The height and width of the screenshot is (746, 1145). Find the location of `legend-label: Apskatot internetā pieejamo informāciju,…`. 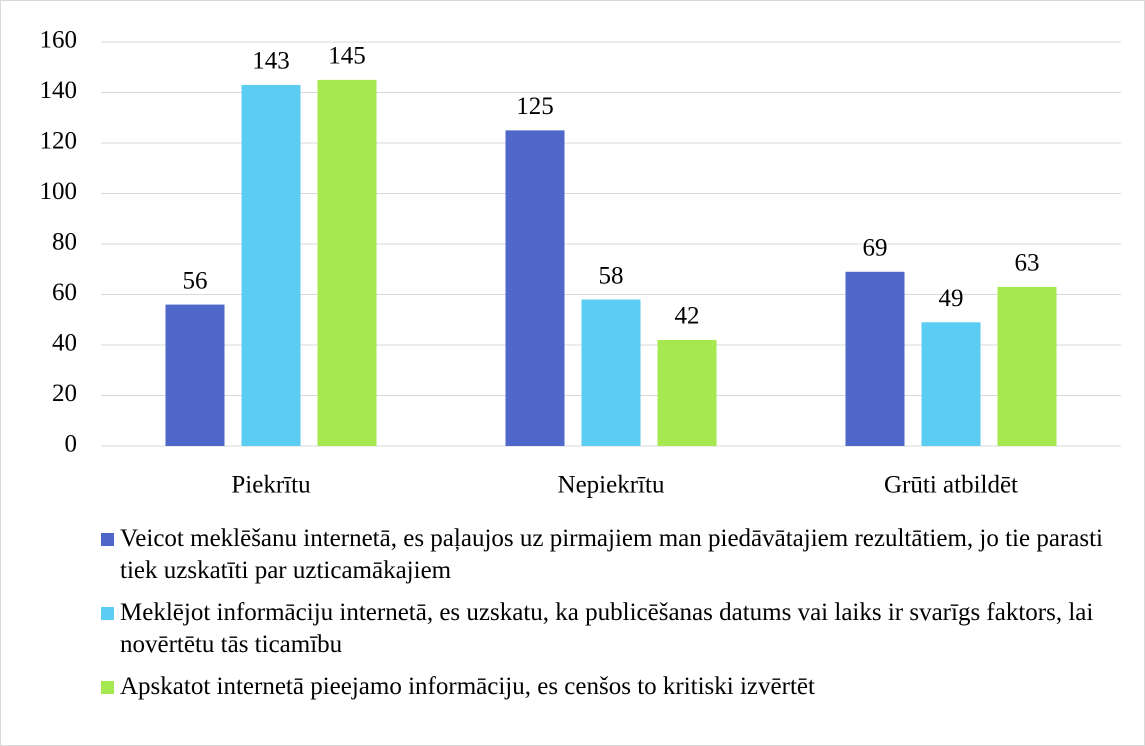

legend-label: Apskatot internetā pieejamo informāciju,… is located at coordinates (467, 686).